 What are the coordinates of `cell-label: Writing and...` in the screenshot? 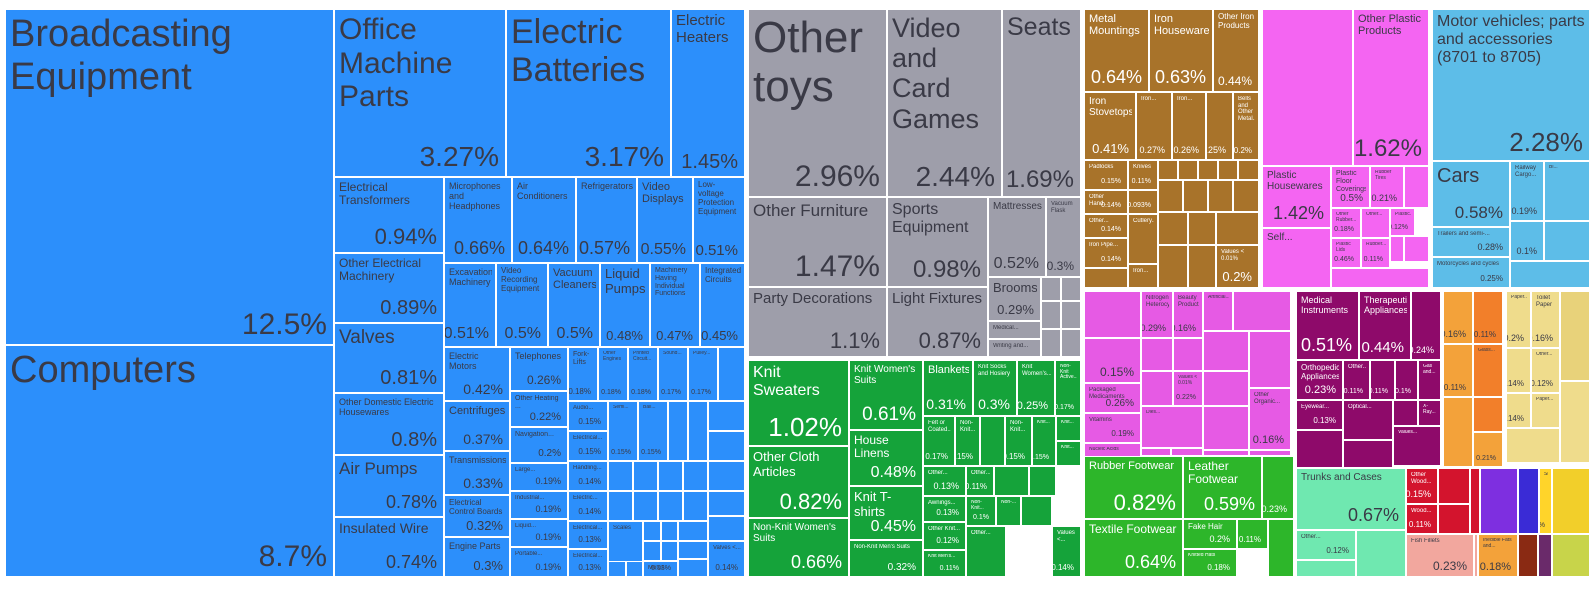 It's located at (1011, 346).